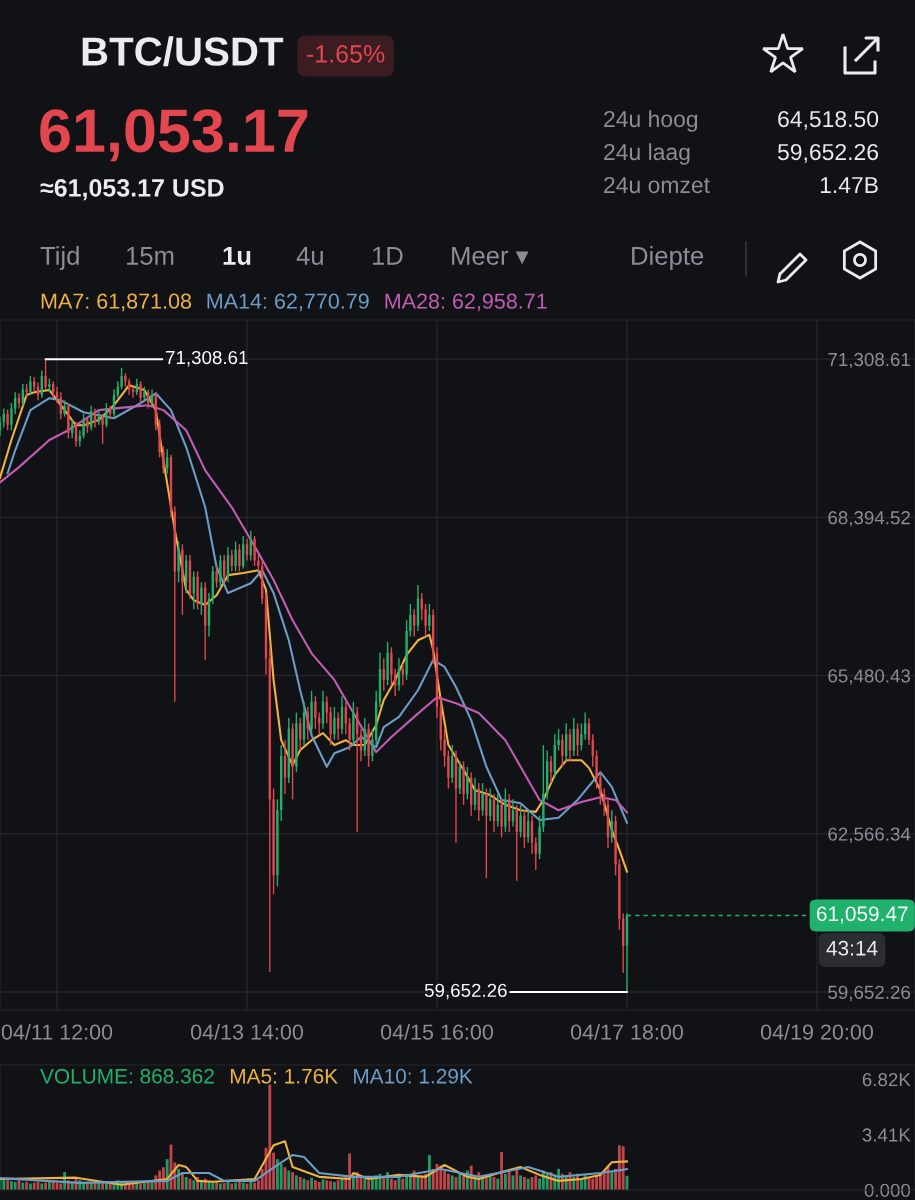 Image resolution: width=915 pixels, height=1200 pixels. What do you see at coordinates (626, 1031) in the screenshot?
I see `x-tick-label: 04/17 18:00` at bounding box center [626, 1031].